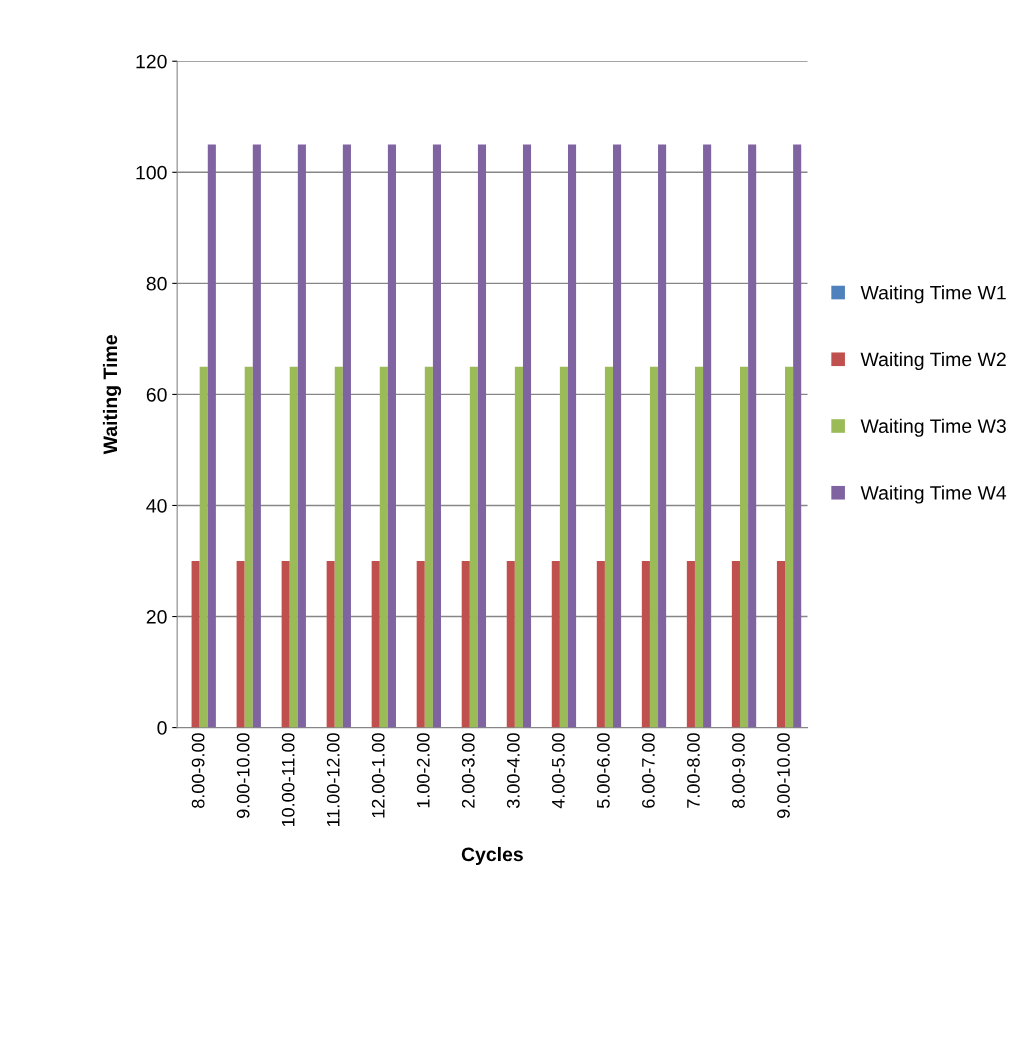 This screenshot has height=1056, width=1030. I want to click on y-tick-label: 60, so click(156, 394).